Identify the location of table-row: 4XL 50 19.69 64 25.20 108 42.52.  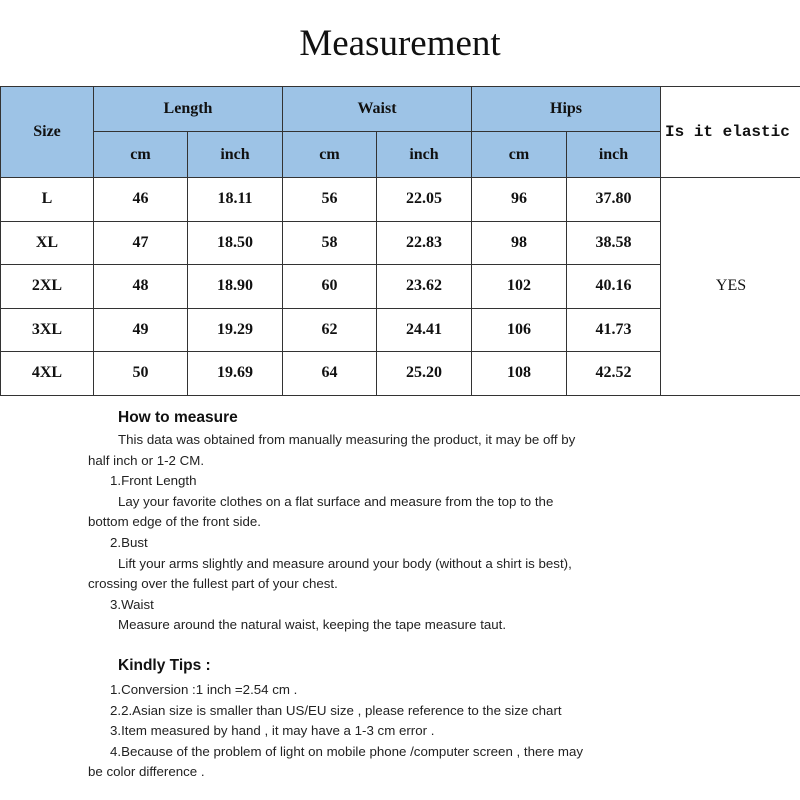
(400, 373).